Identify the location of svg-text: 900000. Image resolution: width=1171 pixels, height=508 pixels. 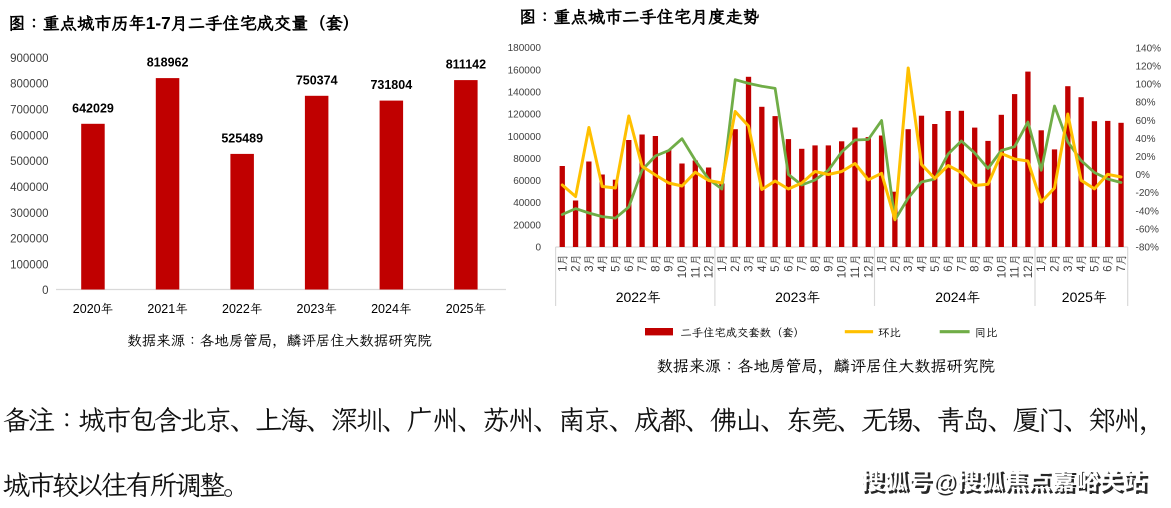
(29, 59).